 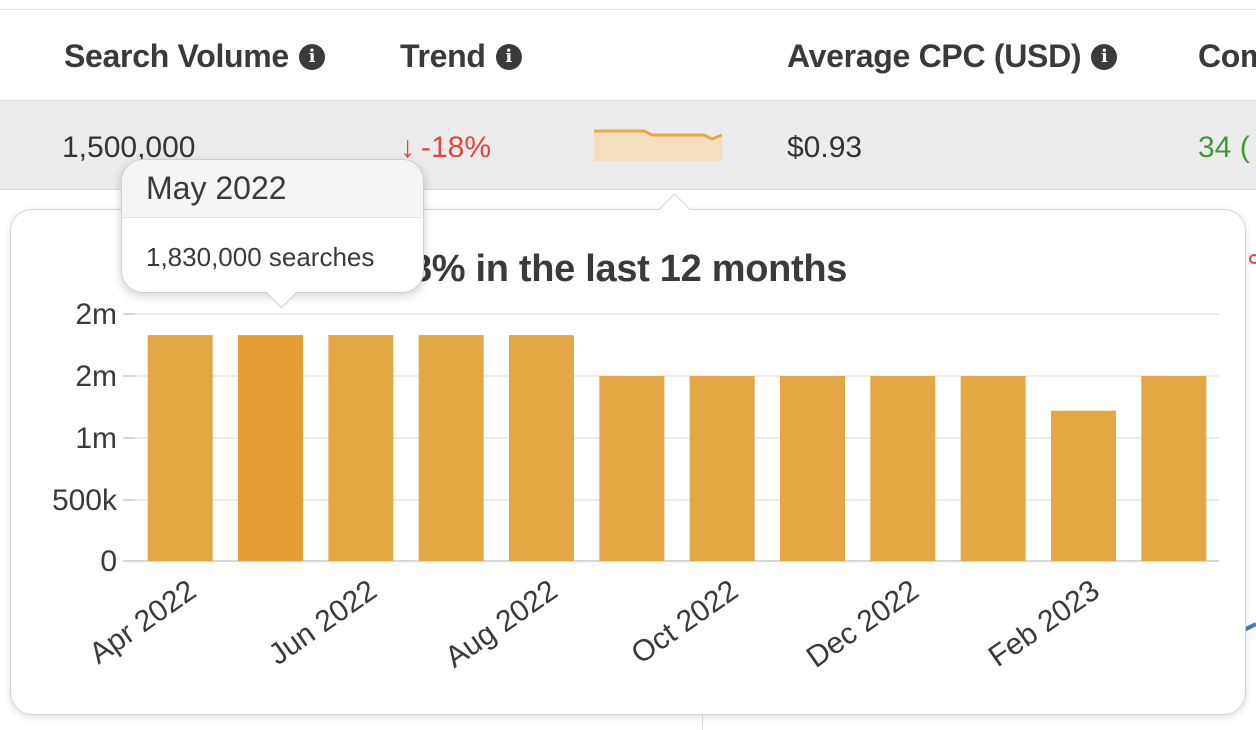 I want to click on trend-change: ↓ -18%, so click(x=445, y=148).